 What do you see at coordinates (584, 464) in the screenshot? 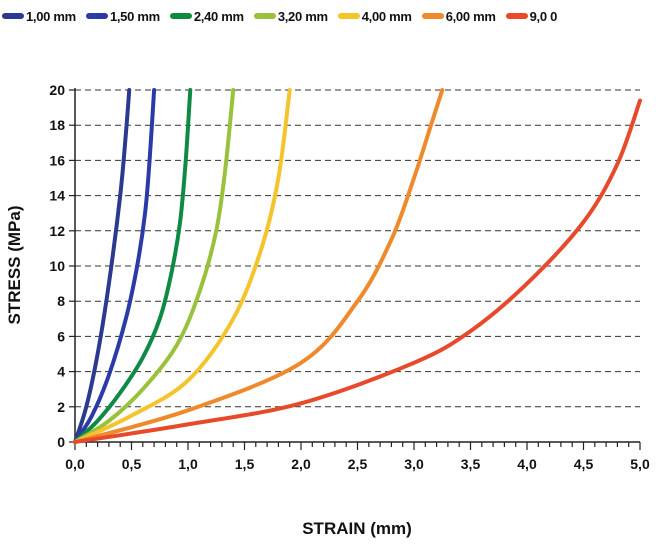
I see `x-tick-label: 4,5` at bounding box center [584, 464].